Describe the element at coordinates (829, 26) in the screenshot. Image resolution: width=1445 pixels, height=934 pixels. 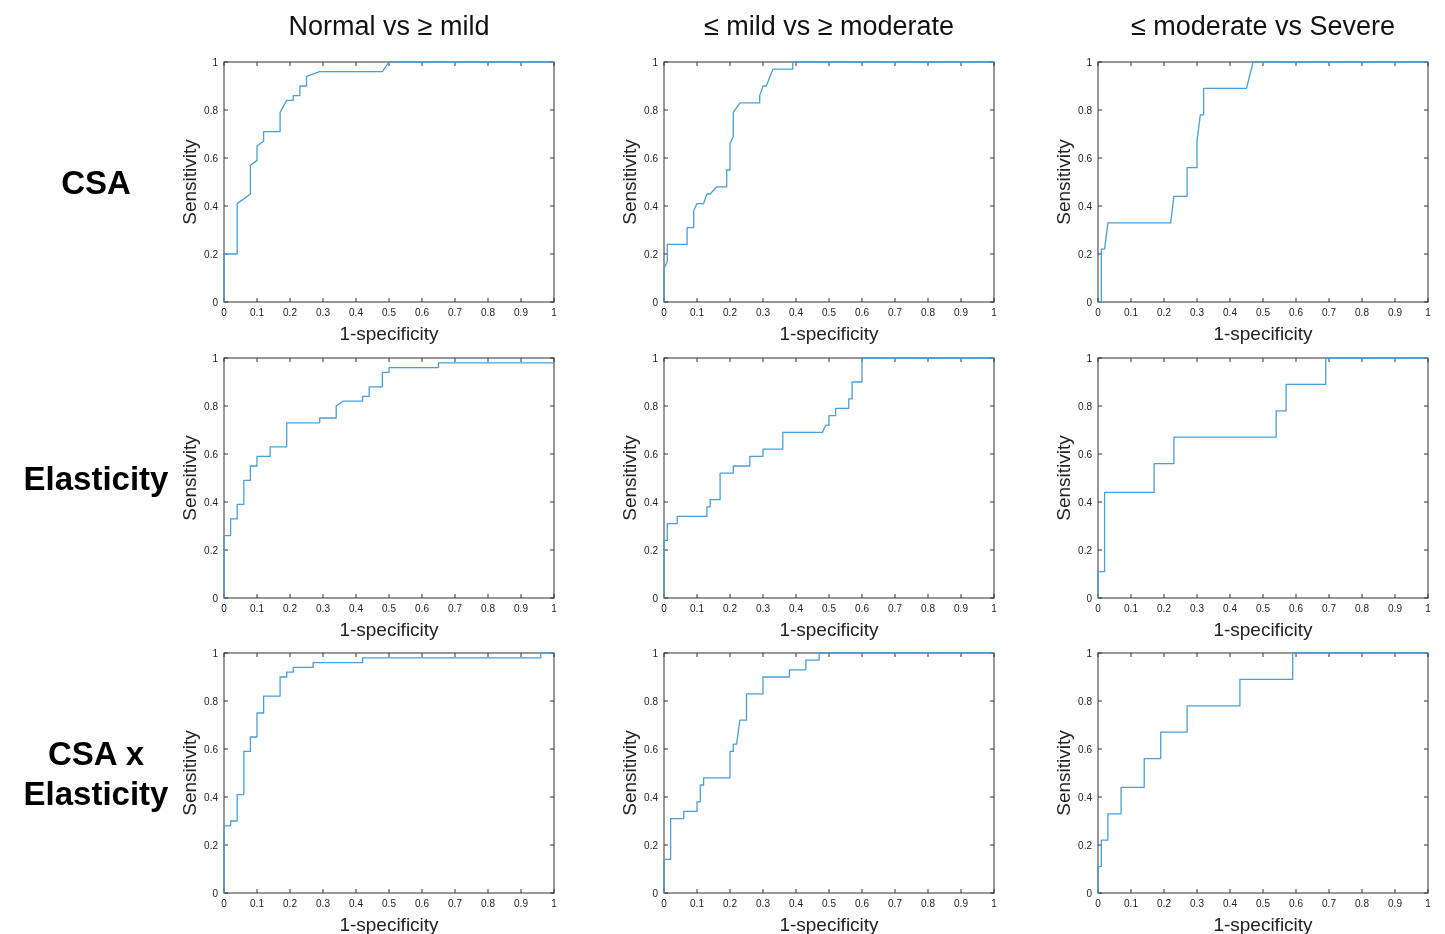
I see `chart-title: ≤ mild vs ≥ moderate` at that location.